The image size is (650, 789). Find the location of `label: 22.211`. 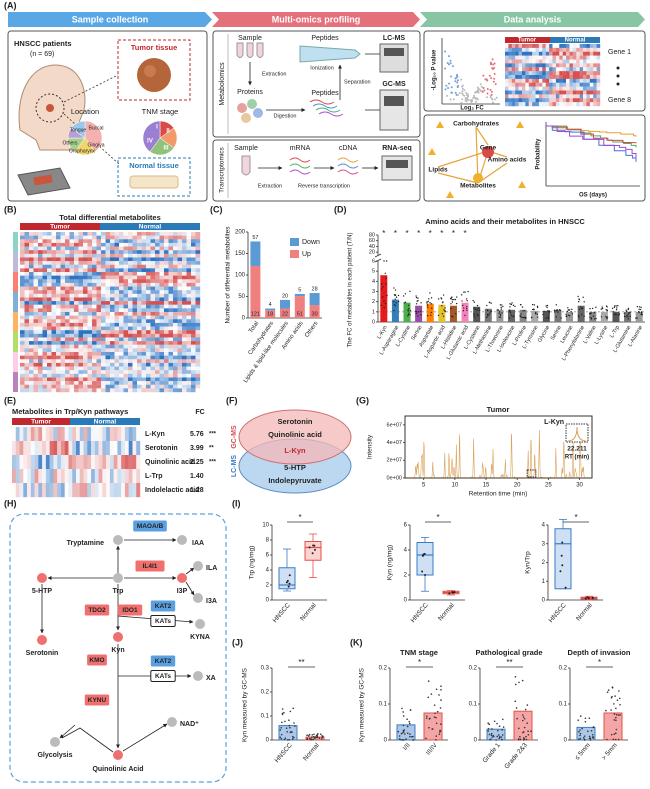

label: 22.211 is located at coordinates (577, 449).